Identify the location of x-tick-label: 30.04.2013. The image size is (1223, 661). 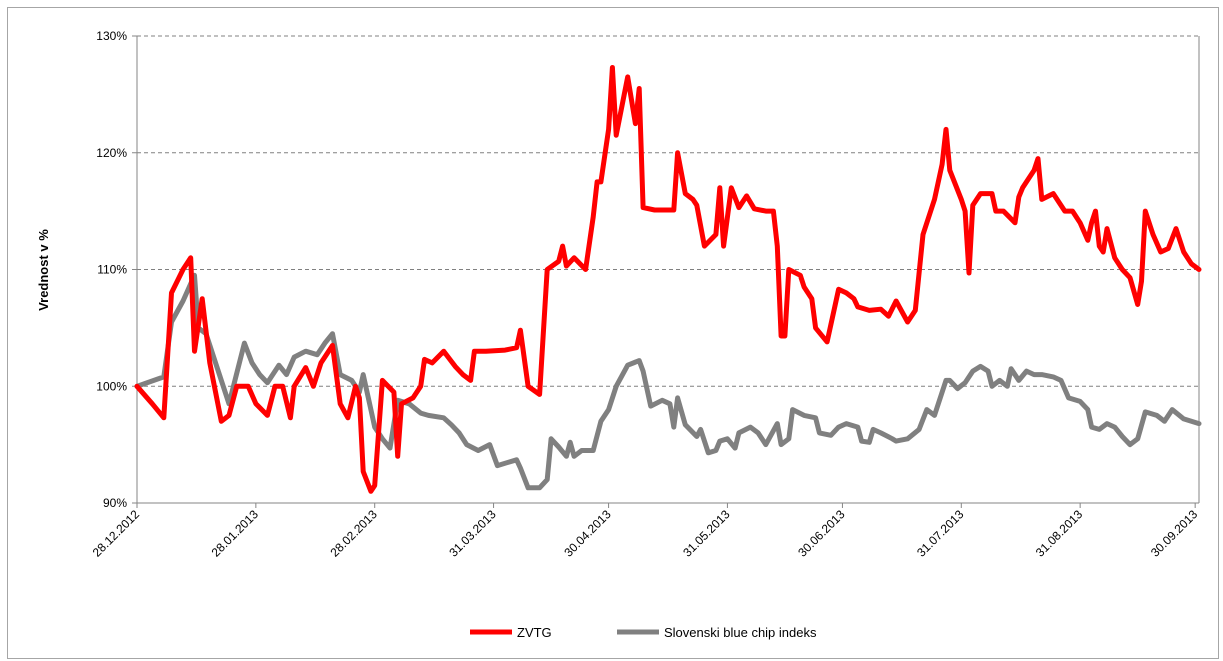
(587, 533).